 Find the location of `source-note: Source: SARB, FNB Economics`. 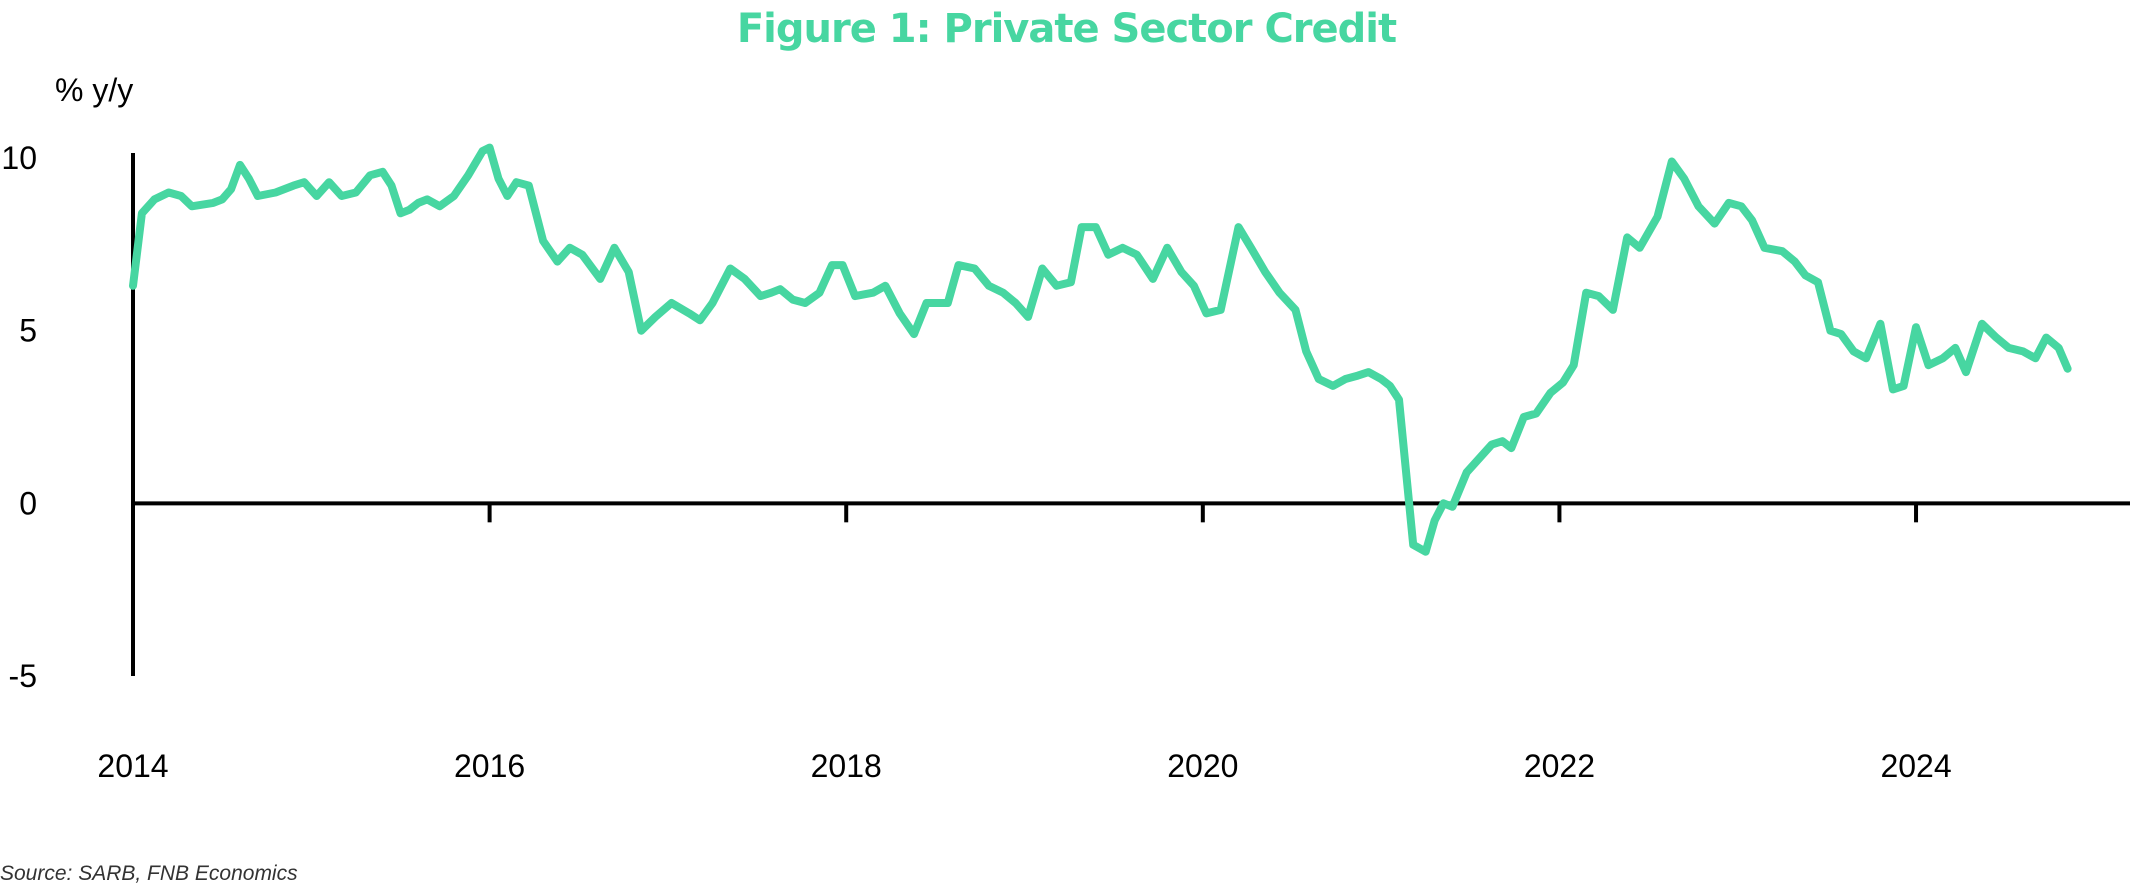

source-note: Source: SARB, FNB Economics is located at coordinates (149, 873).